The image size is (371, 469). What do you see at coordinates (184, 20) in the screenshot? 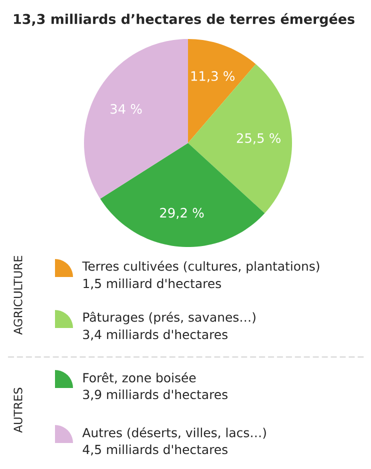
I see `chart-title: 13,3 milliards d’hectares de terres émergées` at bounding box center [184, 20].